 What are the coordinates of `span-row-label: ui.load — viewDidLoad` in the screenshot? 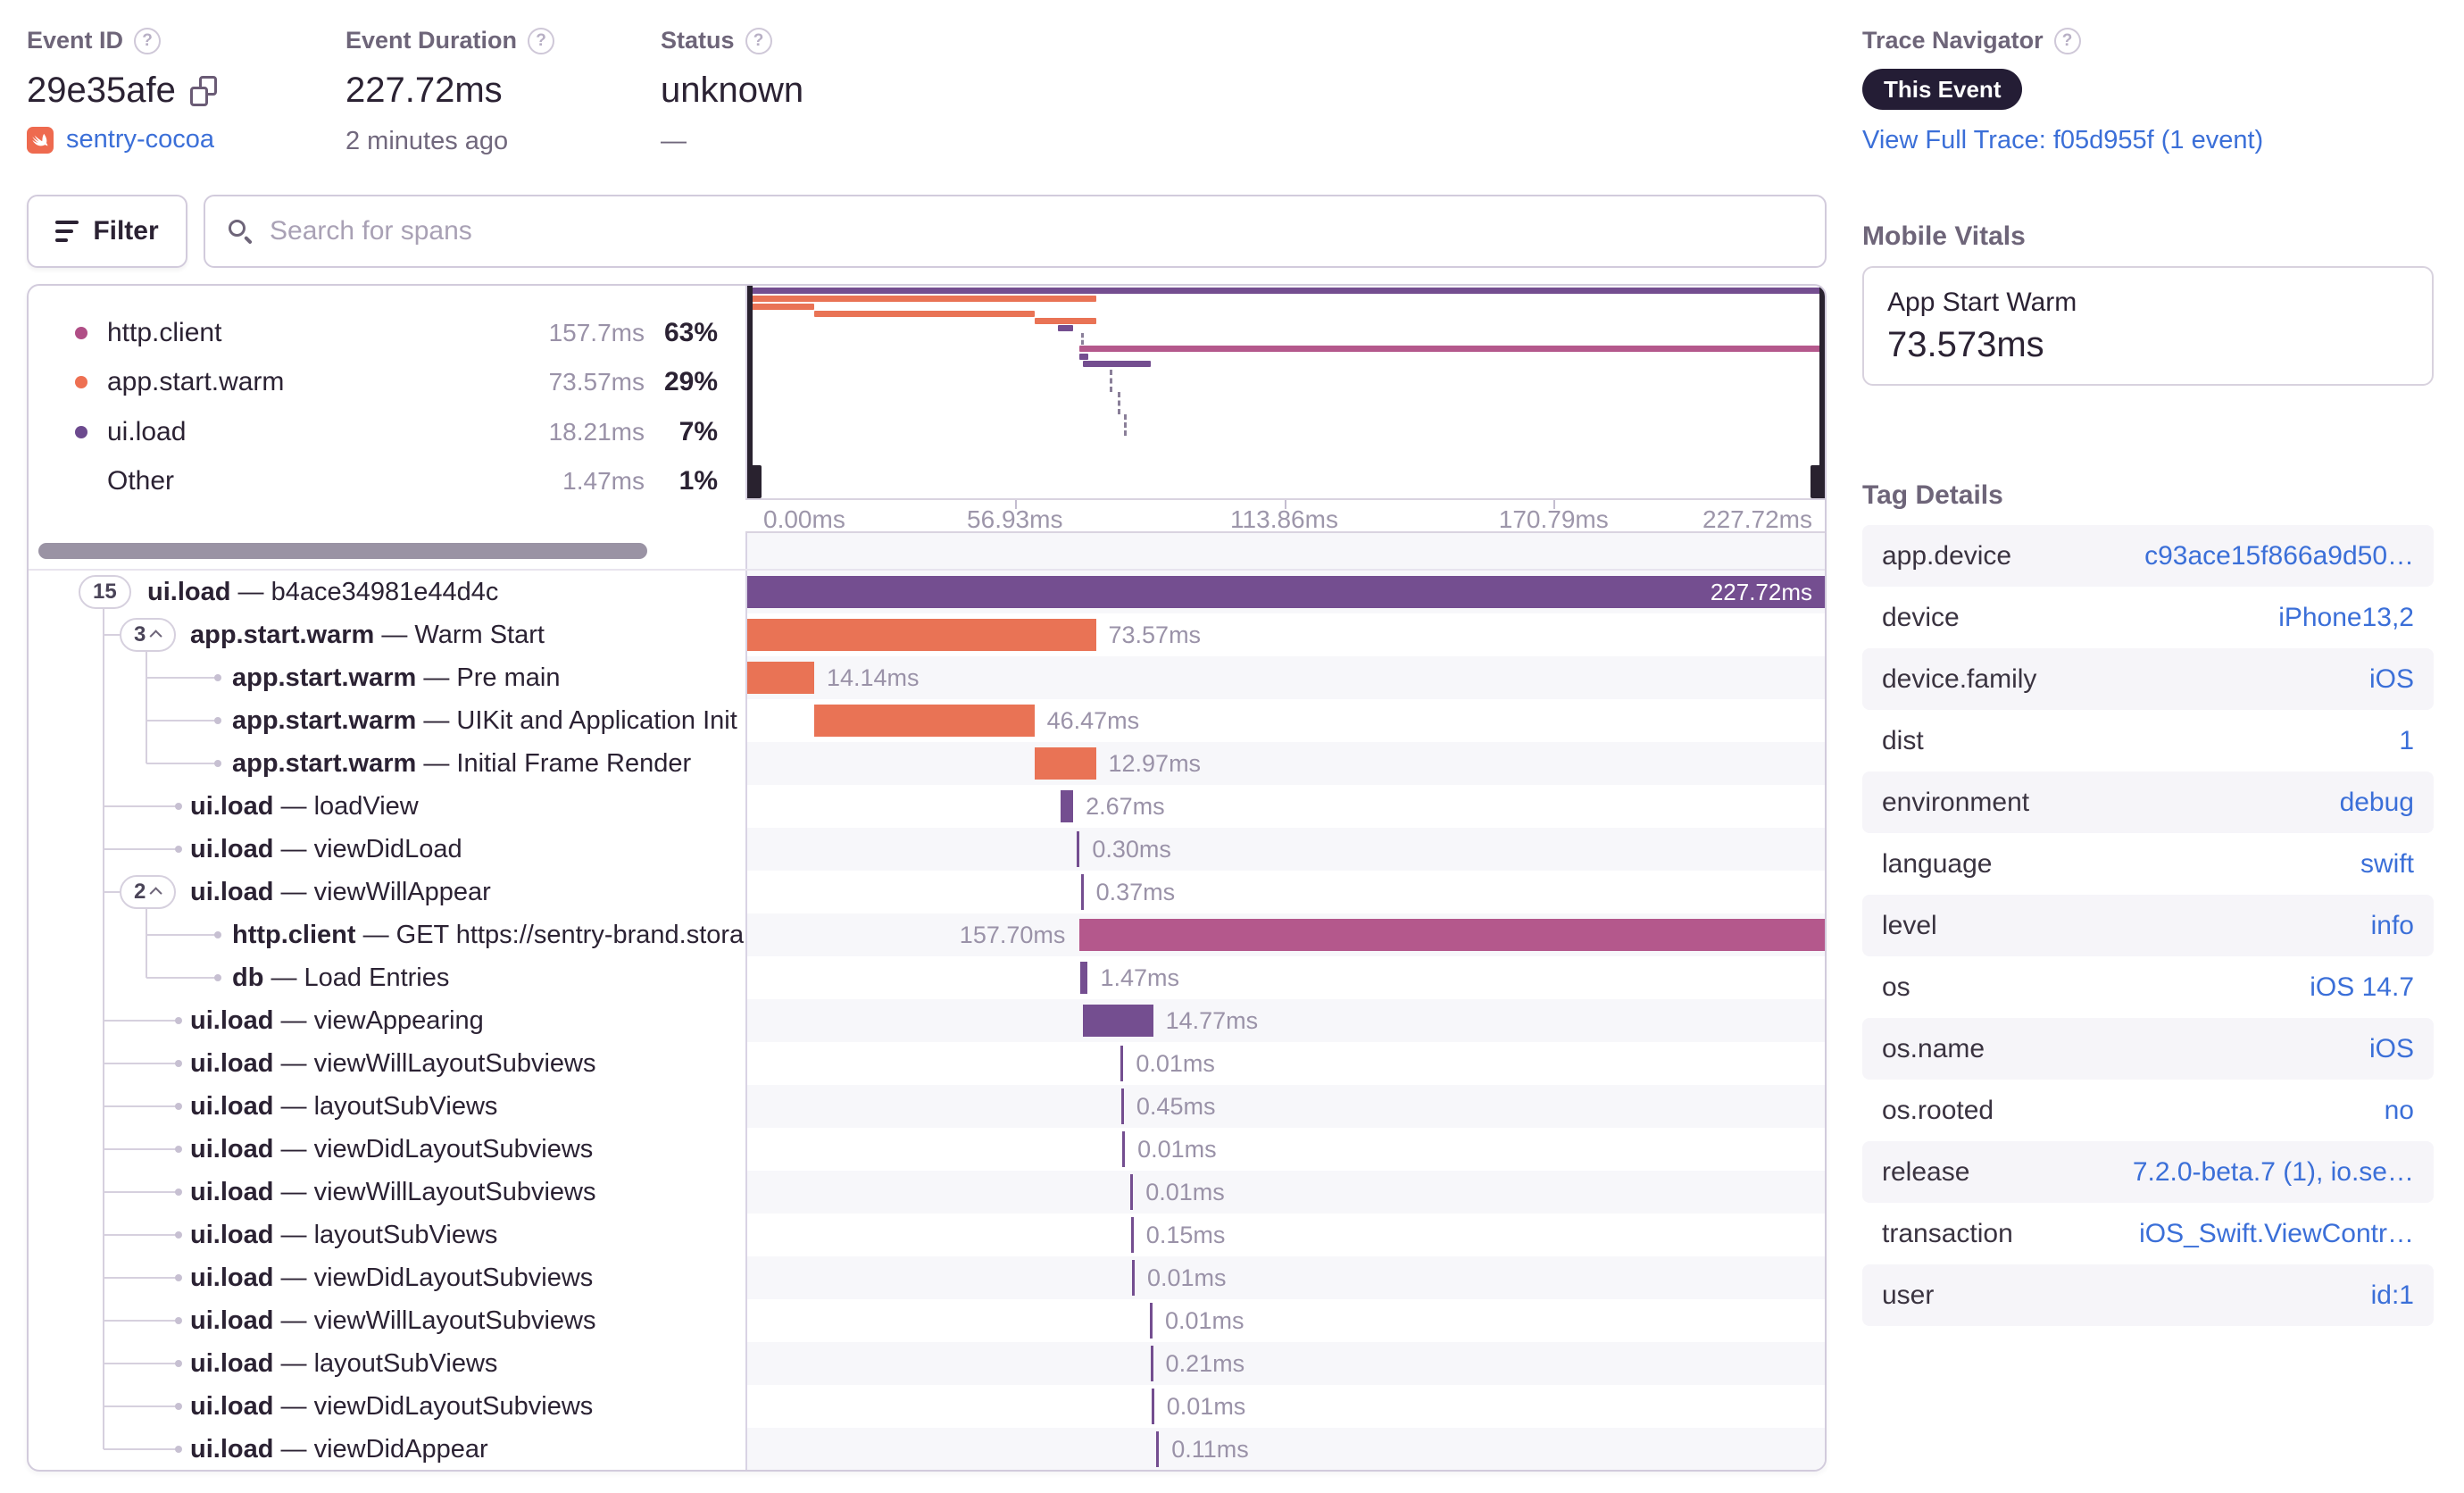 It's located at (326, 849).